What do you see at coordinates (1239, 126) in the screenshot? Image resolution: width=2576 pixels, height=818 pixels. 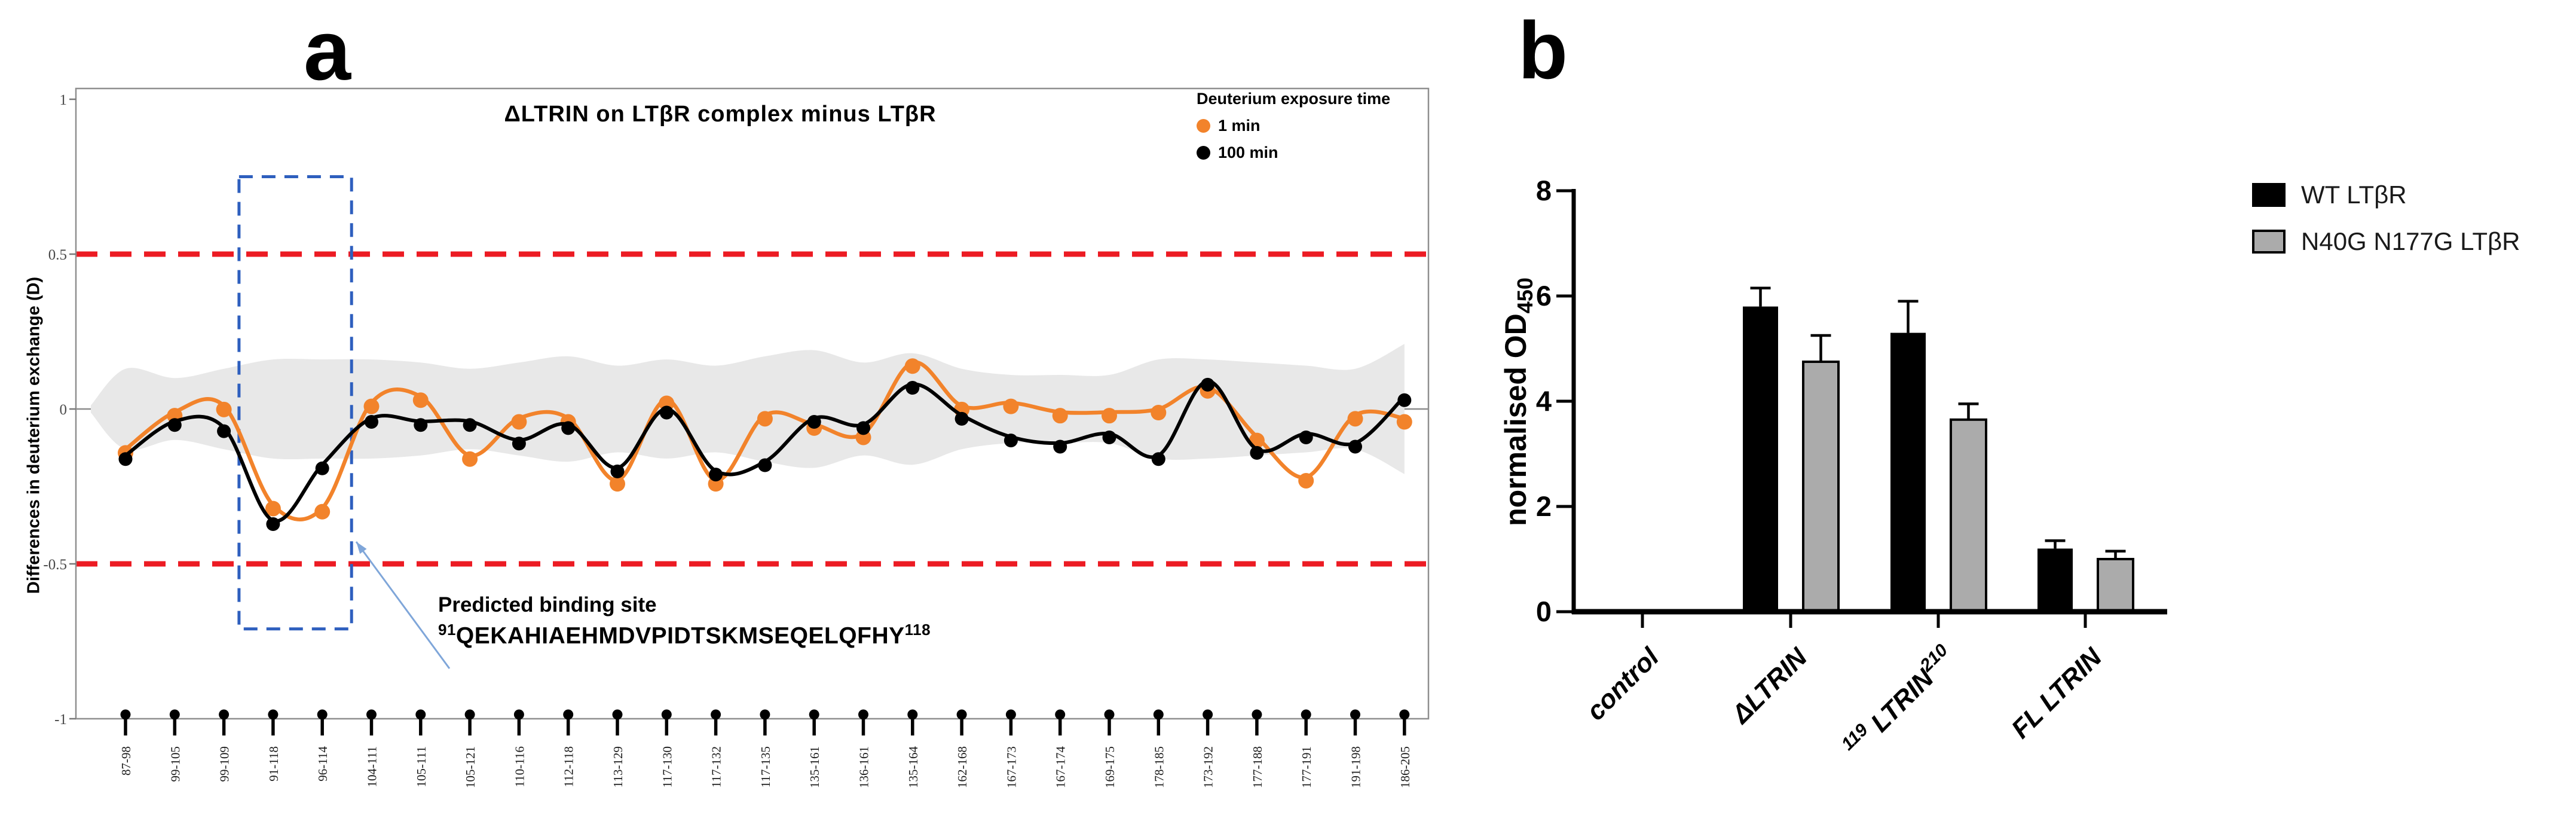 I see `legend-label-1min: 1 min` at bounding box center [1239, 126].